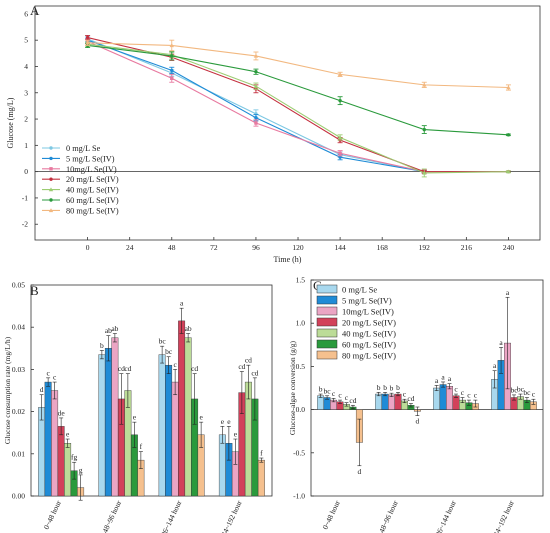  Describe the element at coordinates (26, 66) in the screenshot. I see `y-tick-label: 4` at that location.